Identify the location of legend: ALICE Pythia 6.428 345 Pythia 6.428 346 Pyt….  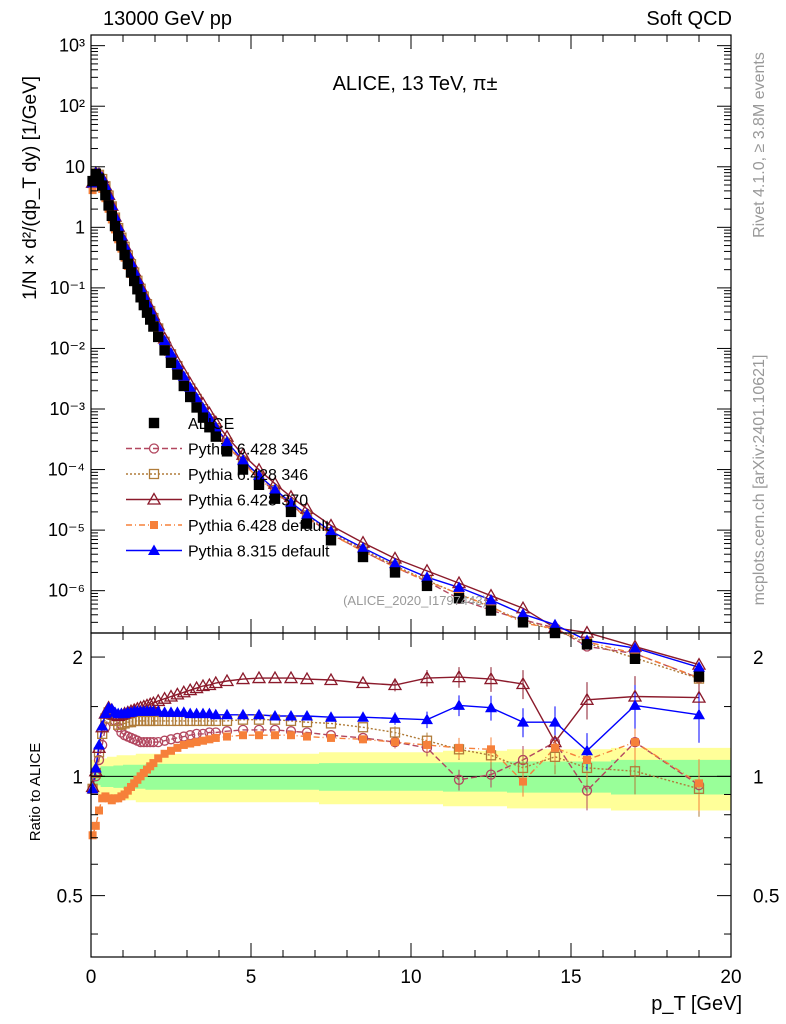
(228, 488).